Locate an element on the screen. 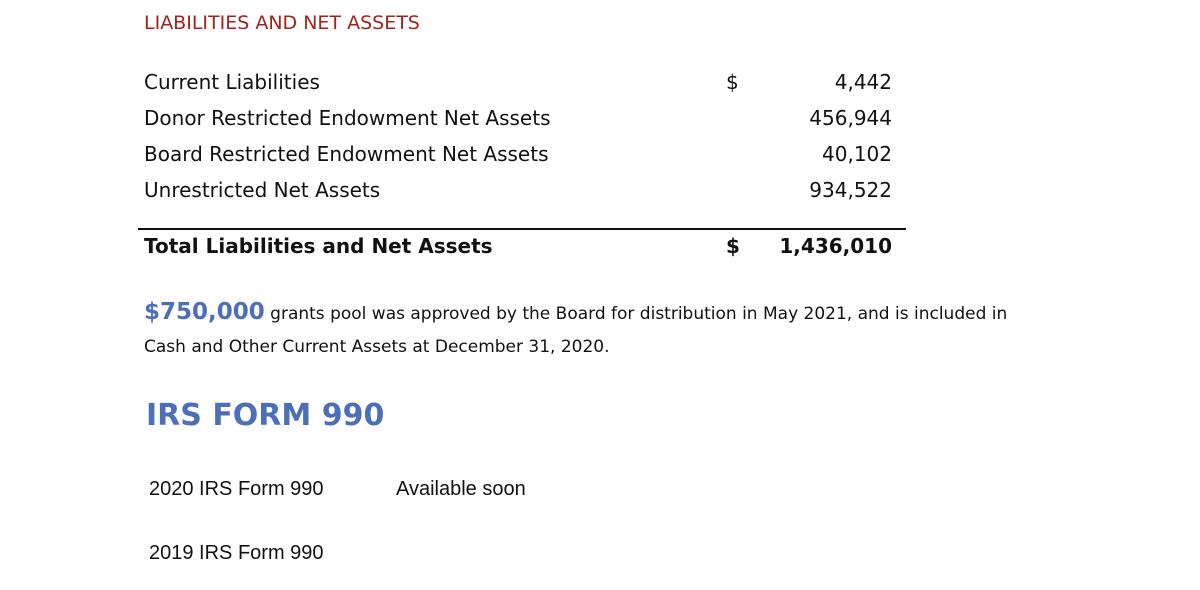  currency-symbol: $ is located at coordinates (732, 82).